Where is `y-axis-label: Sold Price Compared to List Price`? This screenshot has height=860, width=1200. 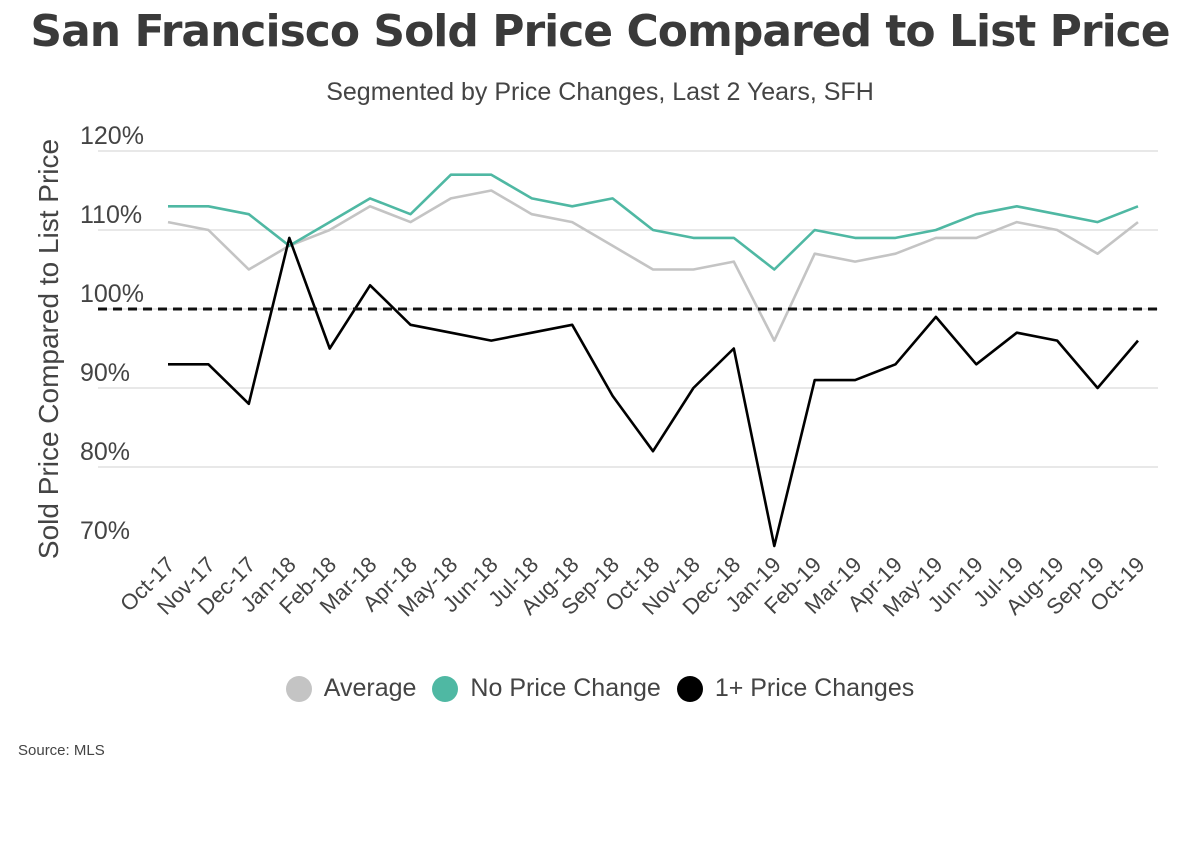 y-axis-label: Sold Price Compared to List Price is located at coordinates (48, 349).